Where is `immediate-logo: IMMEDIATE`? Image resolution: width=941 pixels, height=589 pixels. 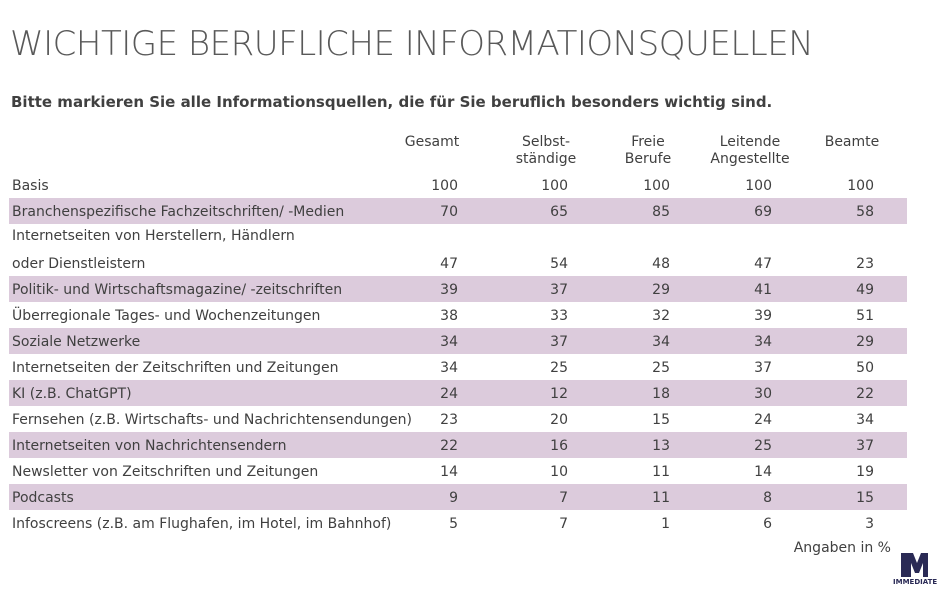 immediate-logo: IMMEDIATE is located at coordinates (915, 569).